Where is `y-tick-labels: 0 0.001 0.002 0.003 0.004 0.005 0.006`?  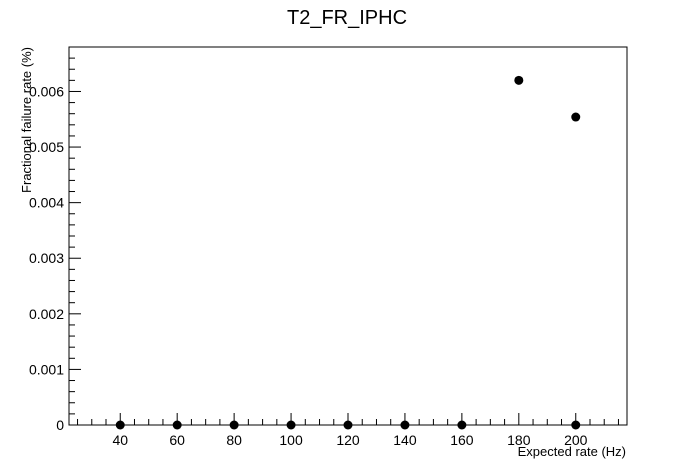 y-tick-labels: 0 0.001 0.002 0.003 0.004 0.005 0.006 is located at coordinates (46, 258).